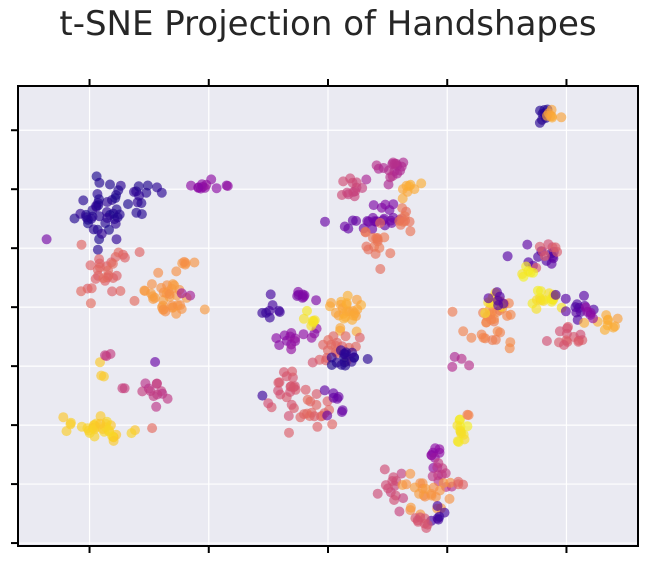  What do you see at coordinates (328, 24) in the screenshot?
I see `chart-title: t-SNE Projection of Handshapes` at bounding box center [328, 24].